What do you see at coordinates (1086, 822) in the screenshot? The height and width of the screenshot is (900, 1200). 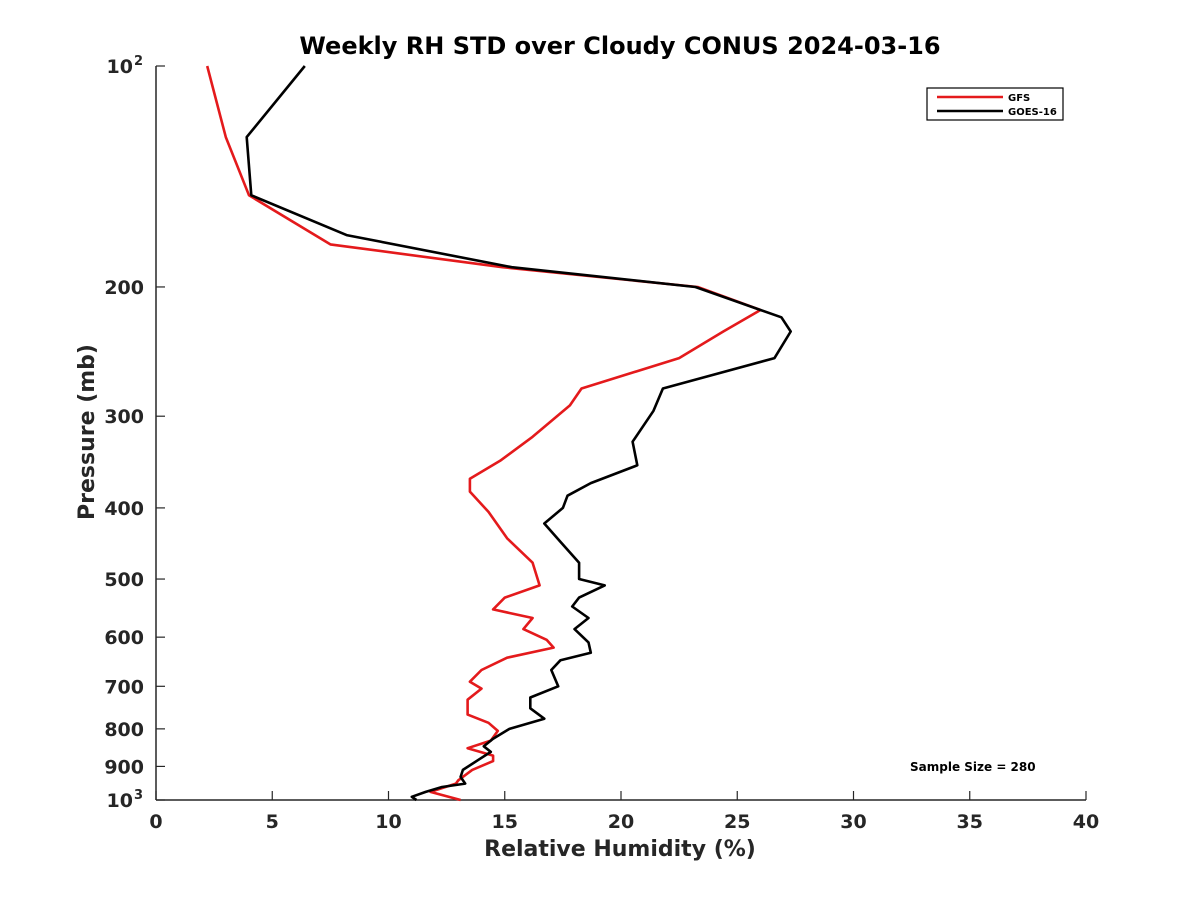 I see `x-tick-label: 40` at bounding box center [1086, 822].